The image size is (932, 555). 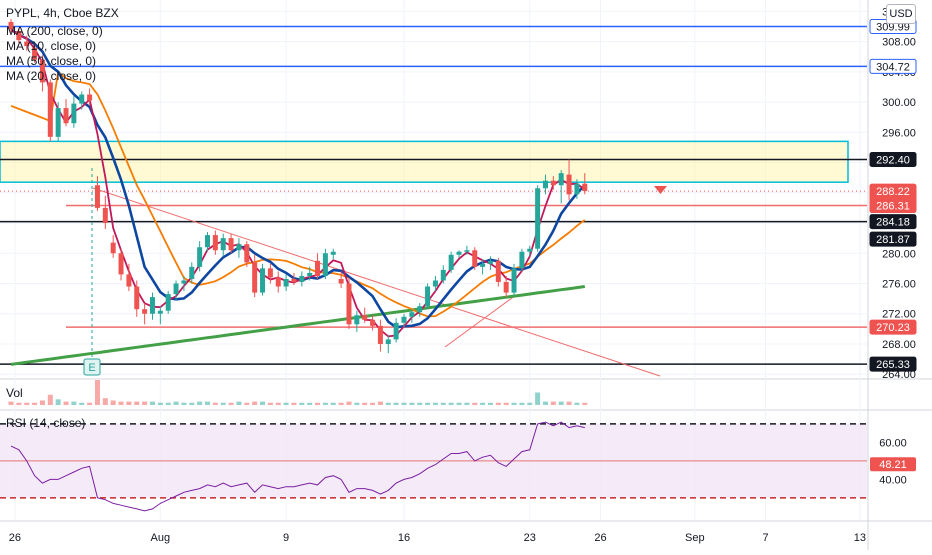 I want to click on legend-ma10: MA (10, close, 0), so click(x=51, y=46).